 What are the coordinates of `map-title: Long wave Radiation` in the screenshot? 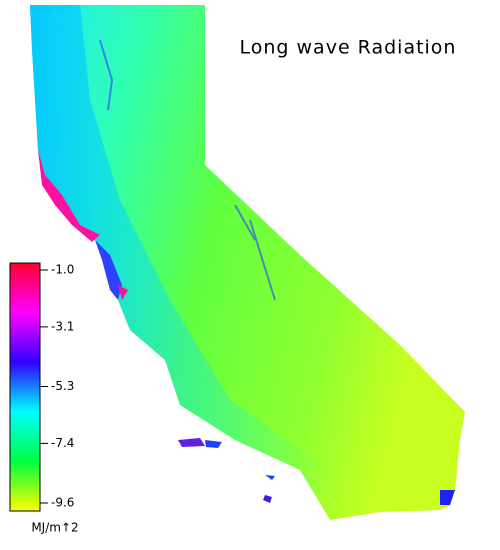 It's located at (348, 48).